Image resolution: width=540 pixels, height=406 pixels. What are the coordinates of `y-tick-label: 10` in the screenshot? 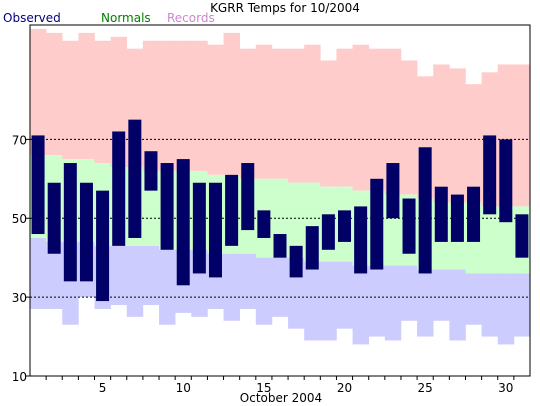 It's located at (19, 377).